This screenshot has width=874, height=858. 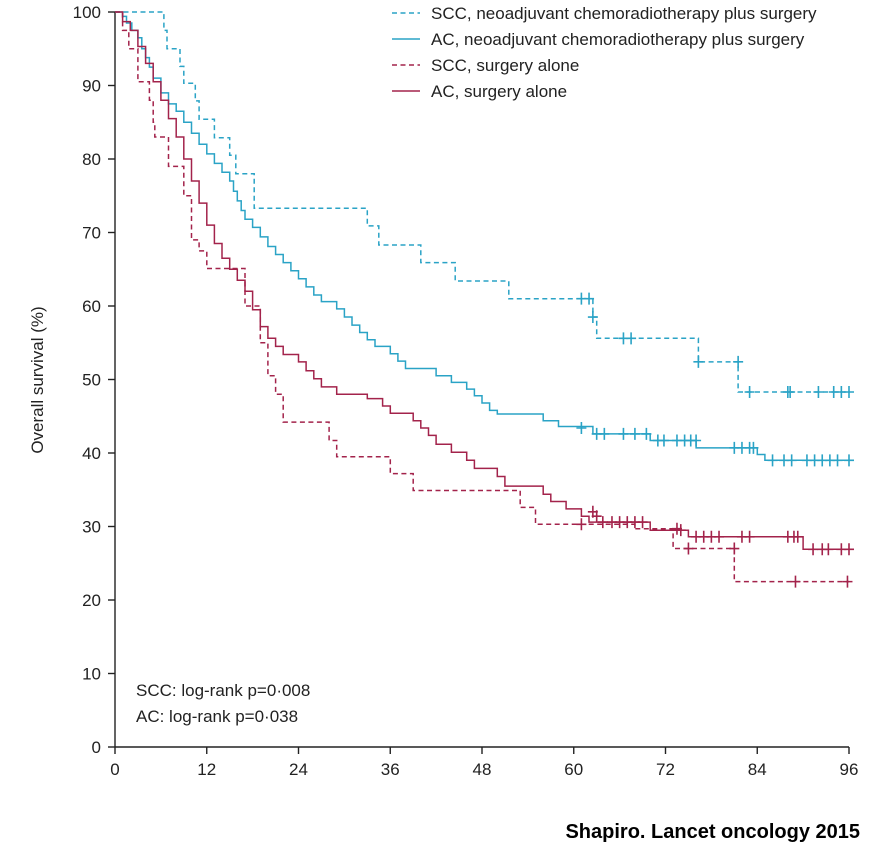 What do you see at coordinates (91, 159) in the screenshot?
I see `y-tick-label: 80` at bounding box center [91, 159].